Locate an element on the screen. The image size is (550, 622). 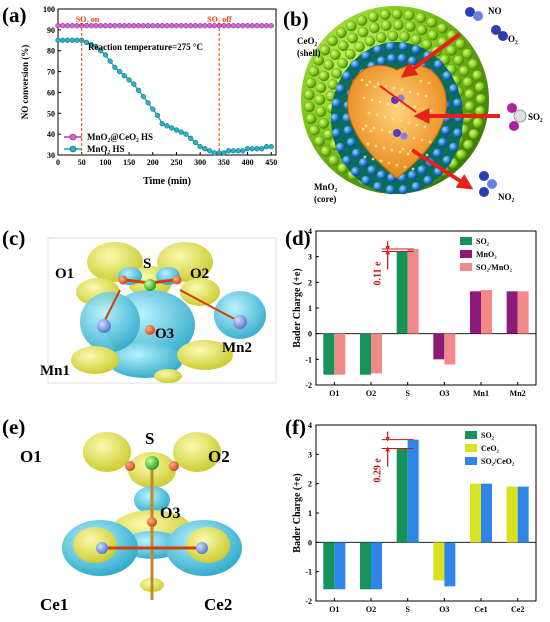
panel-e-charge-density-structure: (e) O1 S O2 O3 Ce1 Ce2 is located at coordinates (122, 514).